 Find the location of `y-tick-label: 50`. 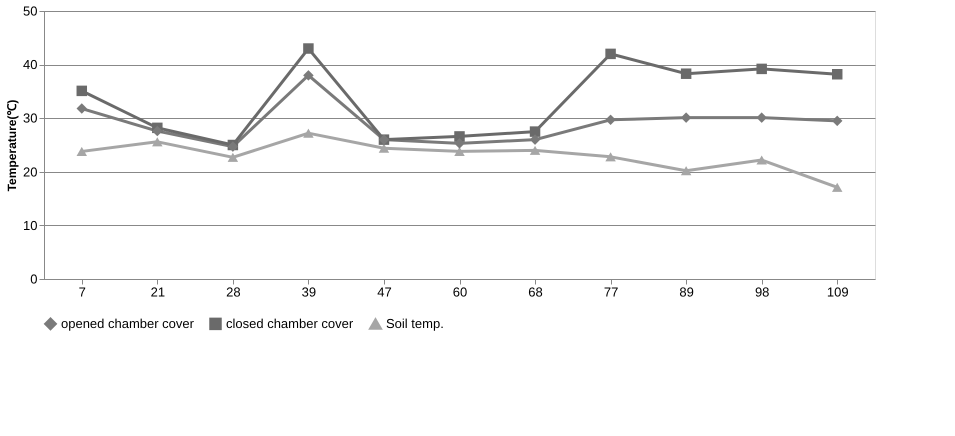

y-tick-label: 50 is located at coordinates (30, 11).